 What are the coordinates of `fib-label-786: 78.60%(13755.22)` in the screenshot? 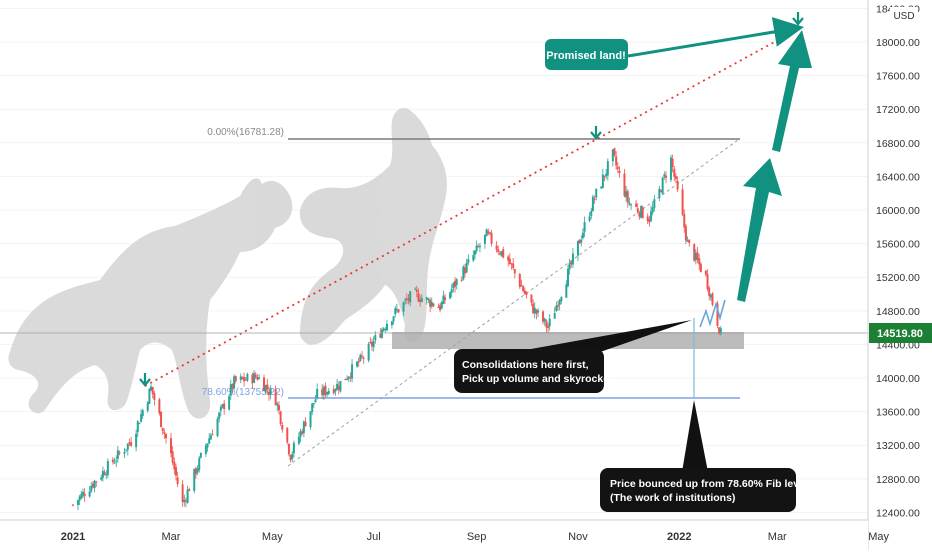 It's located at (243, 392).